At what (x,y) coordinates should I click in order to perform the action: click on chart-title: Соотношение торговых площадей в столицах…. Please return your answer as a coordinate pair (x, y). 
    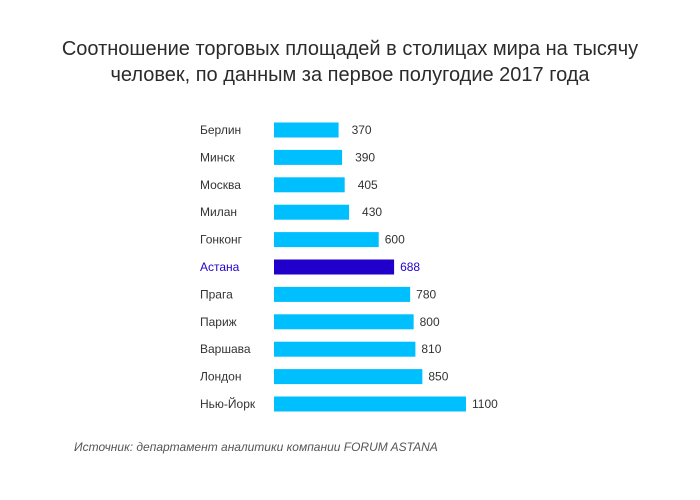
    Looking at the image, I should click on (350, 62).